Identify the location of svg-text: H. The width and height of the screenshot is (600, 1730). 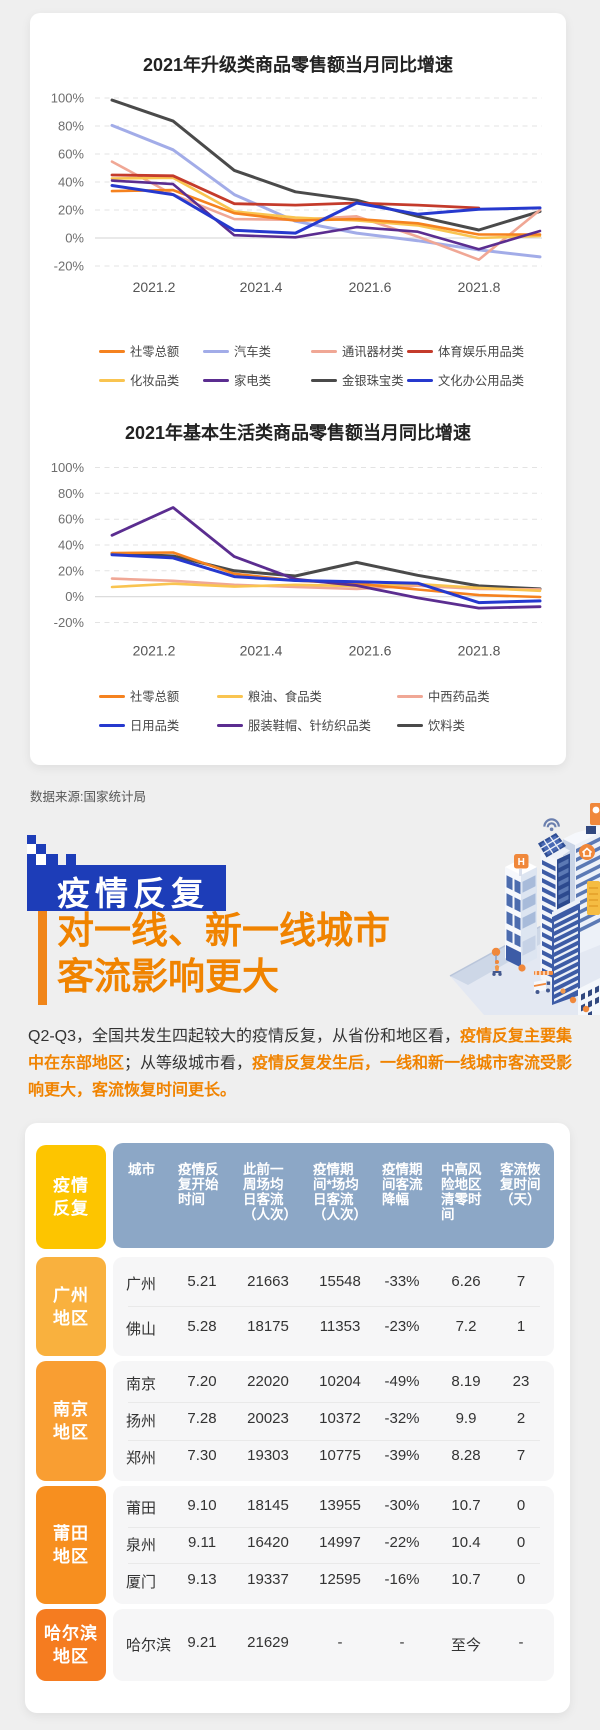
(521, 862).